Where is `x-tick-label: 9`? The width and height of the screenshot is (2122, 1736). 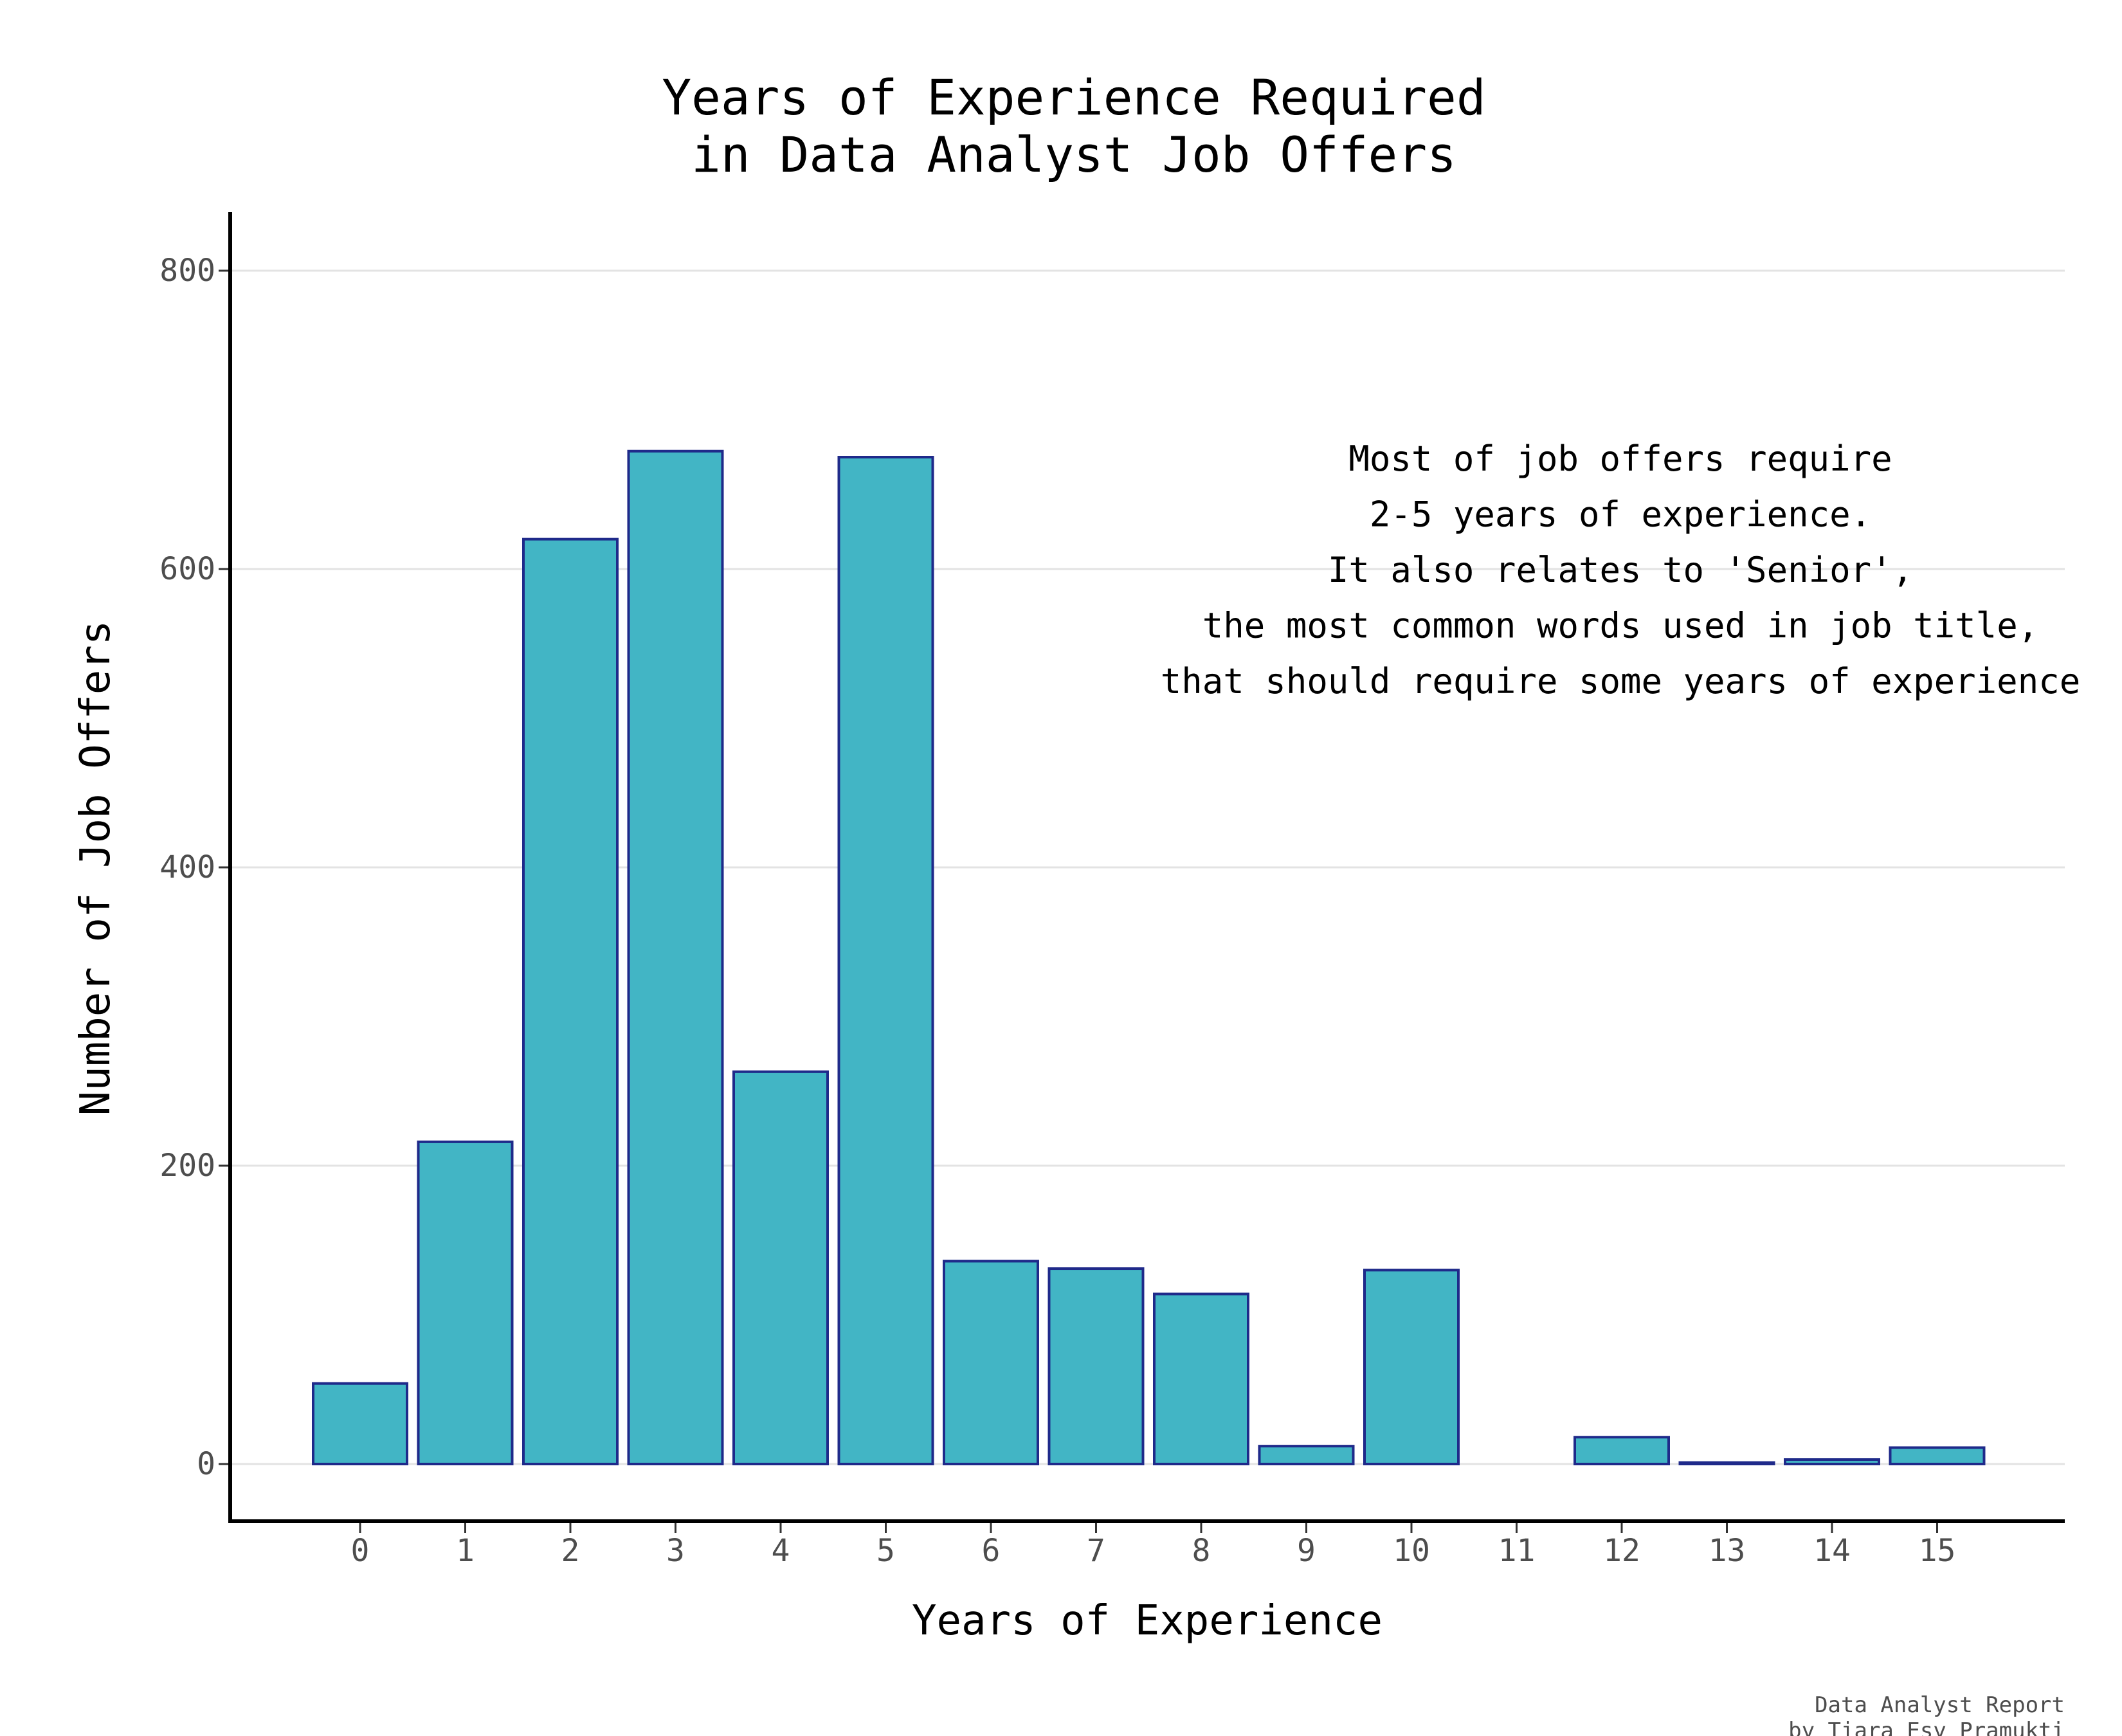
x-tick-label: 9 is located at coordinates (1306, 1551).